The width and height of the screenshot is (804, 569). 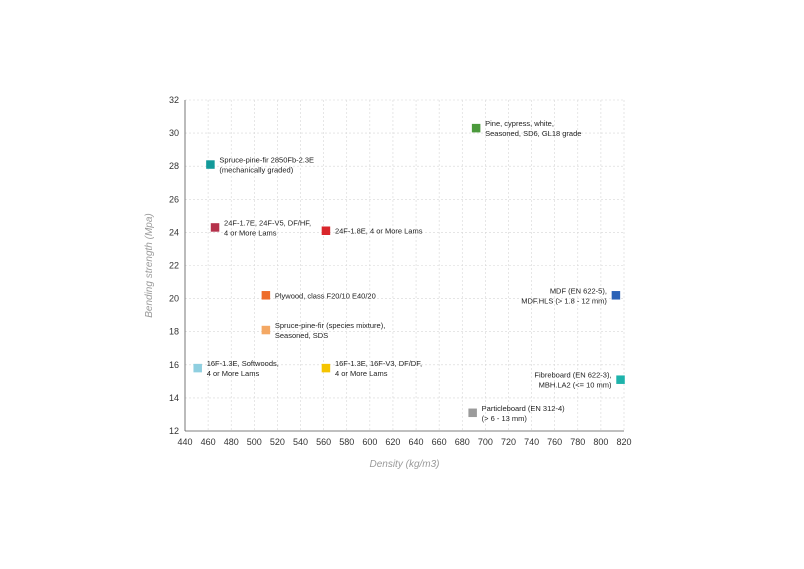 What do you see at coordinates (330, 325) in the screenshot?
I see `data-point-label: Spruce-pine-fir (species mixture),` at bounding box center [330, 325].